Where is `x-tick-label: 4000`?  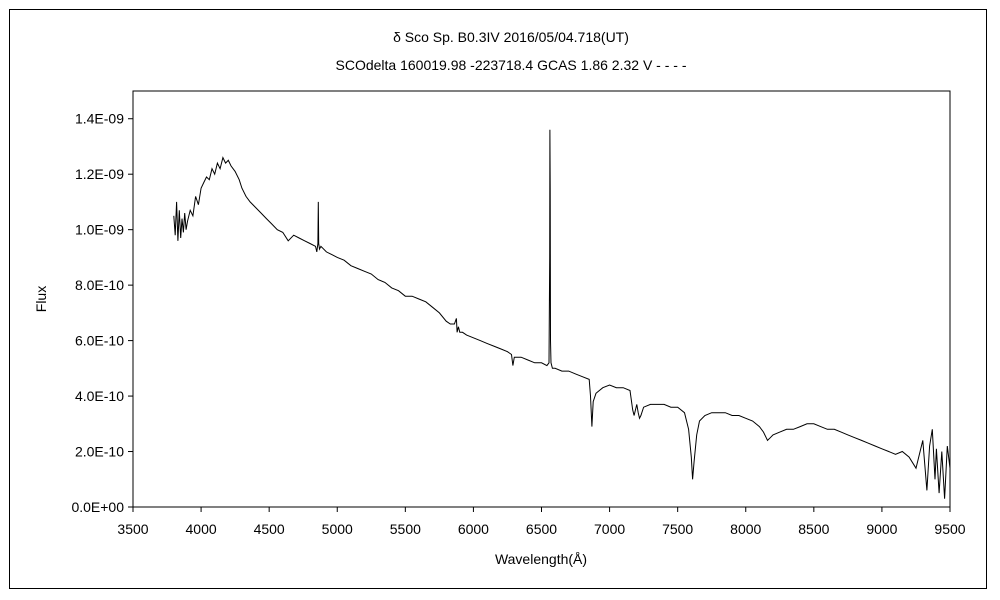 x-tick-label: 4000 is located at coordinates (201, 529).